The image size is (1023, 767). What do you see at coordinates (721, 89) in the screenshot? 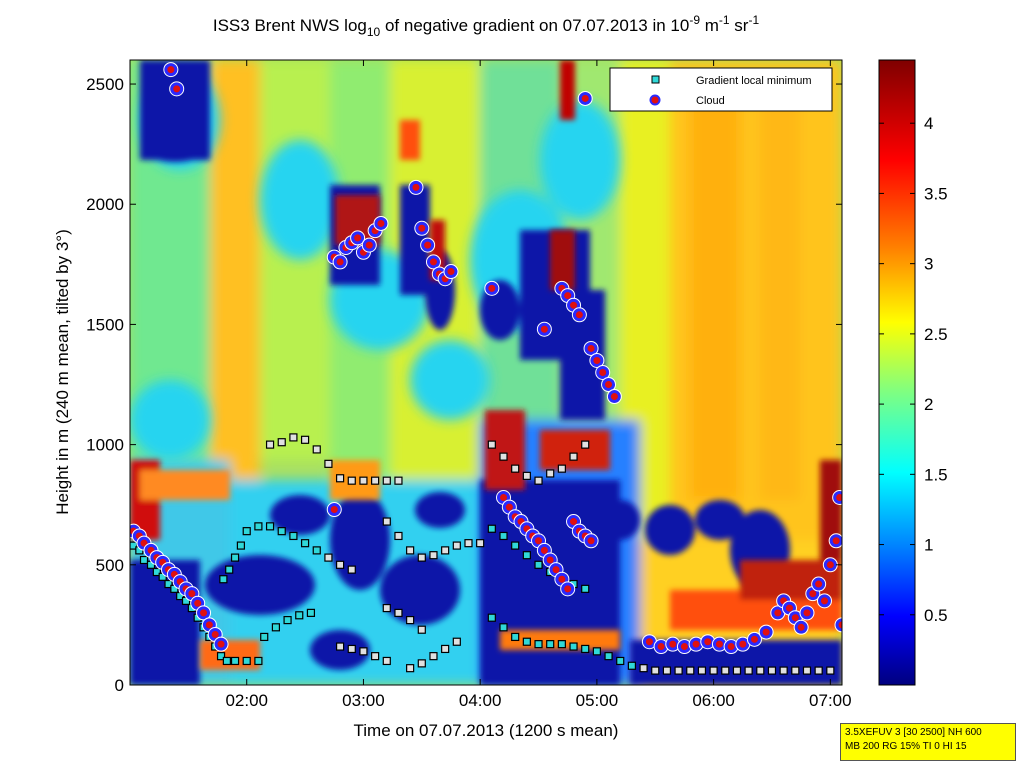
I see `legend: Gradient local minimum Cloud` at bounding box center [721, 89].